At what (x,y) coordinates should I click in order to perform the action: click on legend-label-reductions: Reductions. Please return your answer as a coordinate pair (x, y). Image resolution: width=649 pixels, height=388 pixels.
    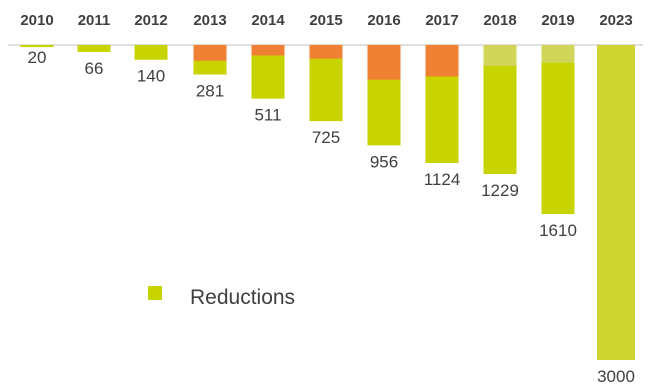
    Looking at the image, I should click on (242, 297).